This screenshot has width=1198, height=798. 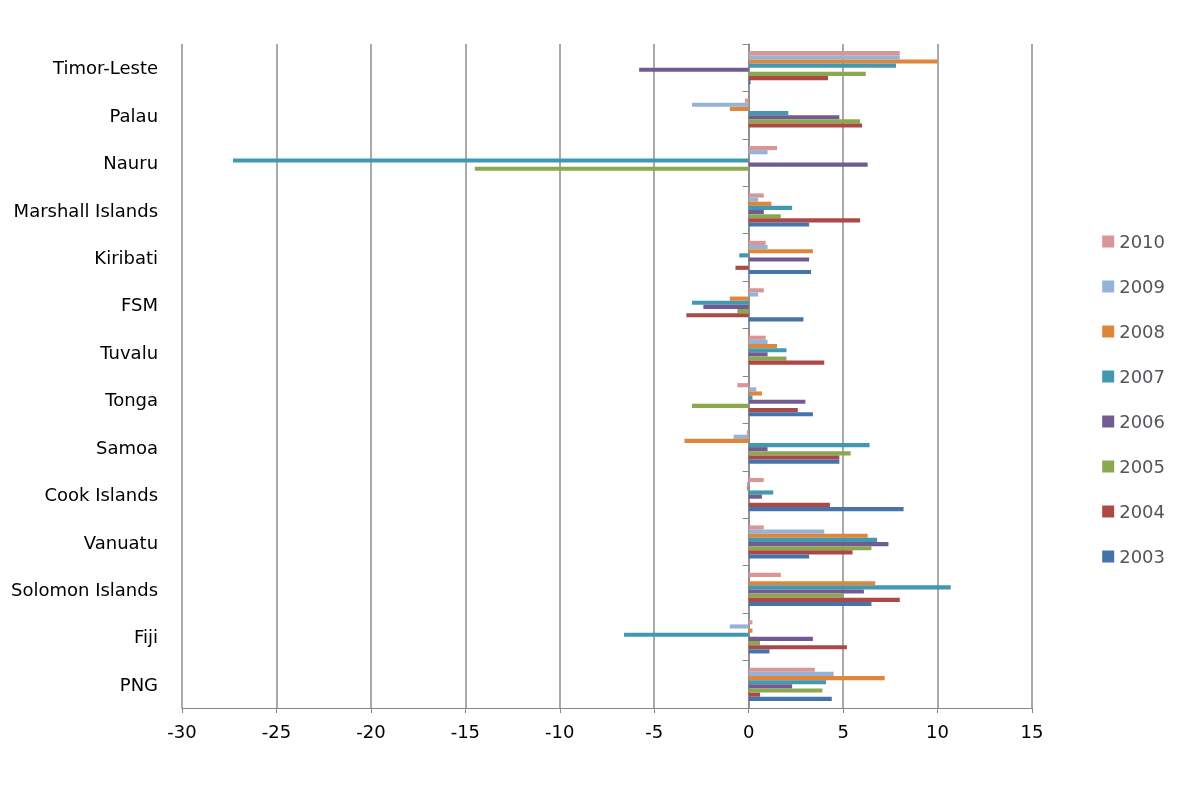 I want to click on x-tick-label: -30, so click(x=182, y=731).